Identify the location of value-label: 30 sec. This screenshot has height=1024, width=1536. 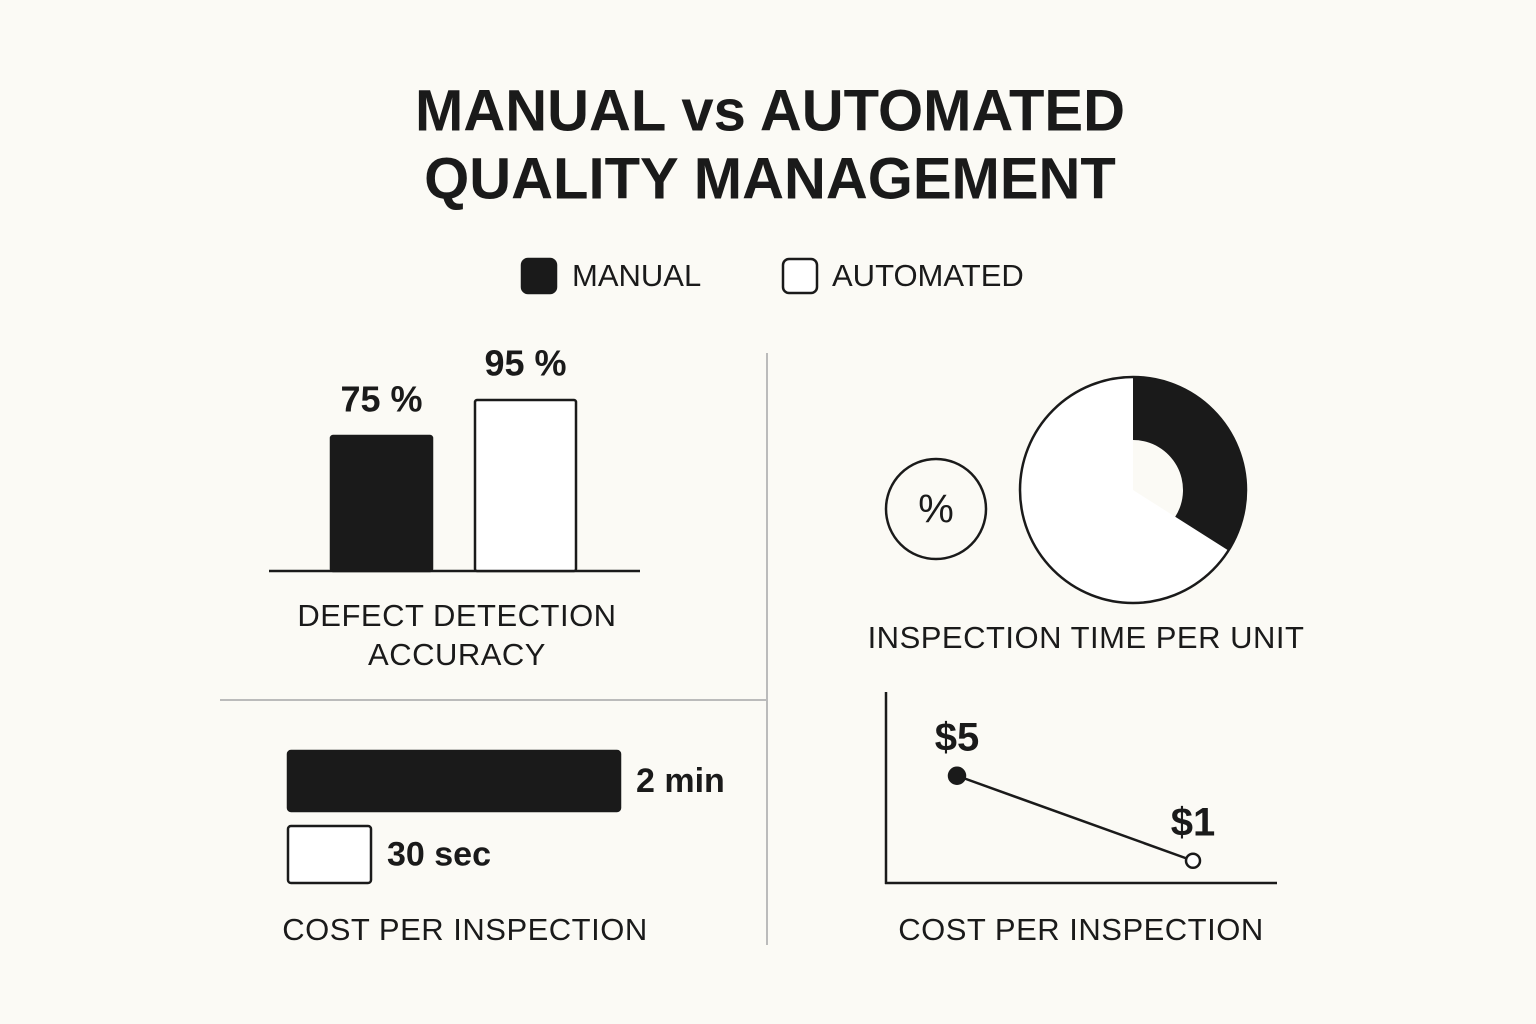
(439, 854).